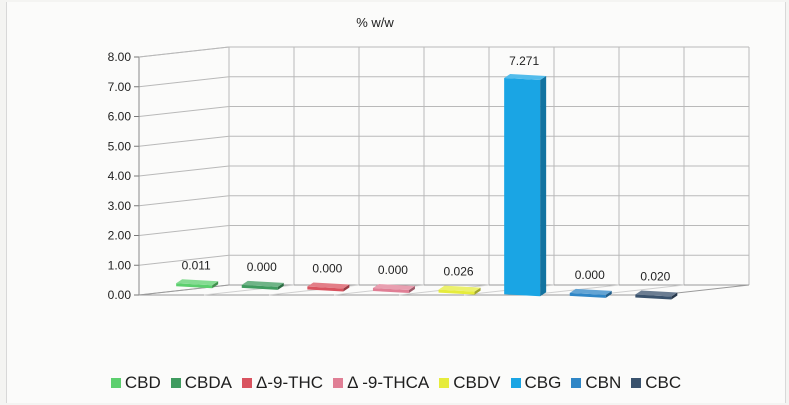  Describe the element at coordinates (197, 282) in the screenshot. I see `bar-top-CBD` at that location.